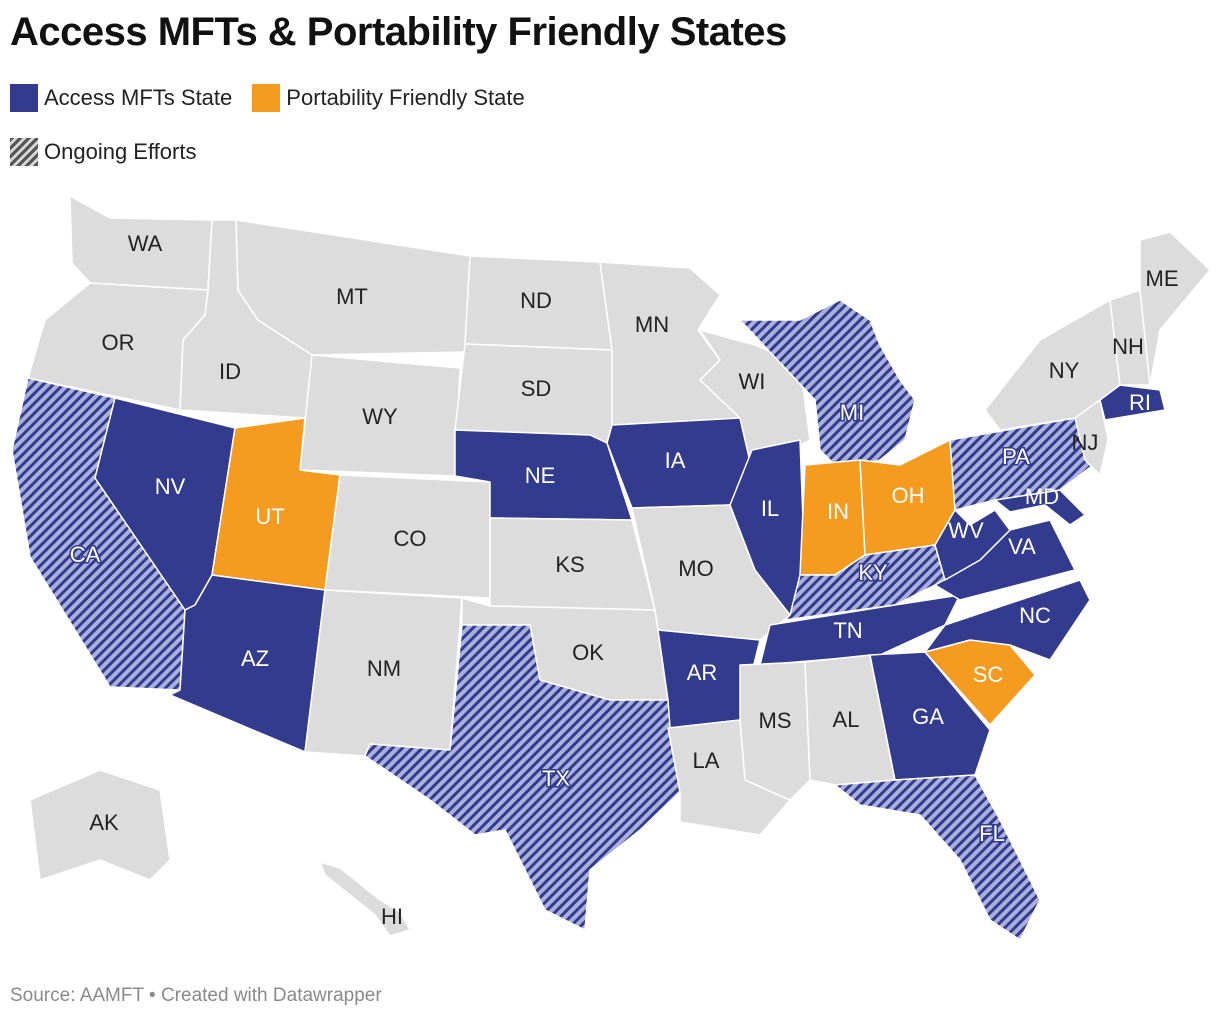  Describe the element at coordinates (255, 658) in the screenshot. I see `state-label-az: AZ` at that location.